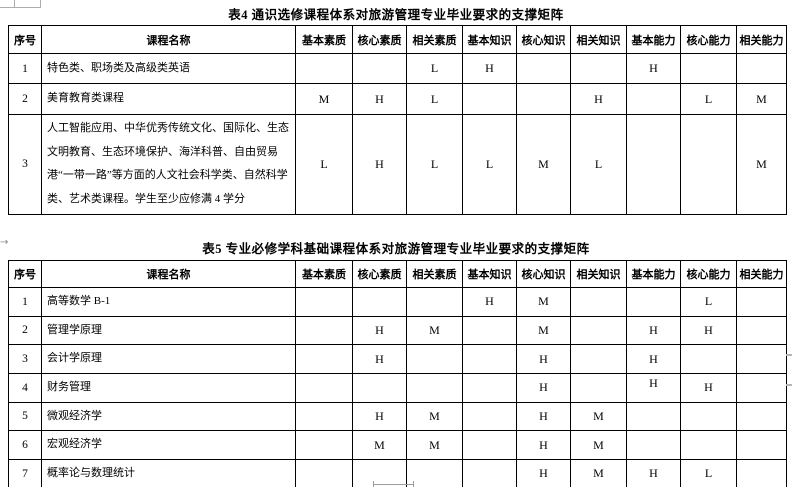 The image size is (792, 487). I want to click on course-name: 概率论与数理统计, so click(168, 472).